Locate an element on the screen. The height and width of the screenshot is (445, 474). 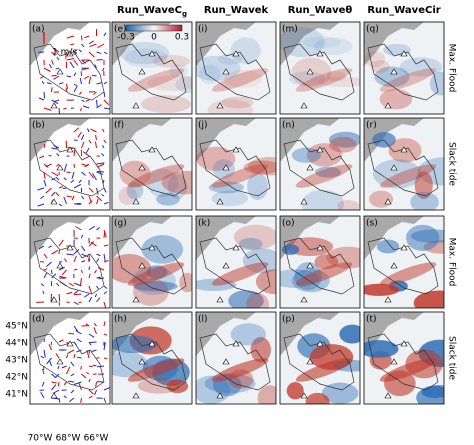
panel-label: (g) is located at coordinates (120, 224).